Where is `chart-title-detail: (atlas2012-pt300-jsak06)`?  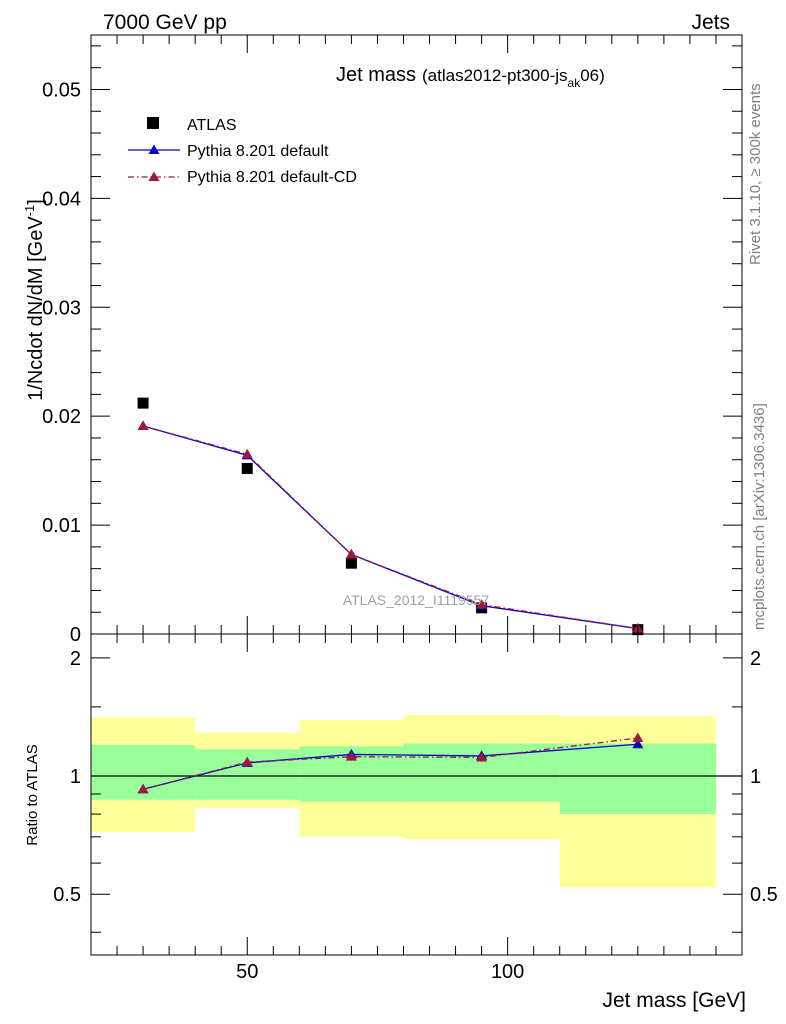 chart-title-detail: (atlas2012-pt300-jsak06) is located at coordinates (513, 78).